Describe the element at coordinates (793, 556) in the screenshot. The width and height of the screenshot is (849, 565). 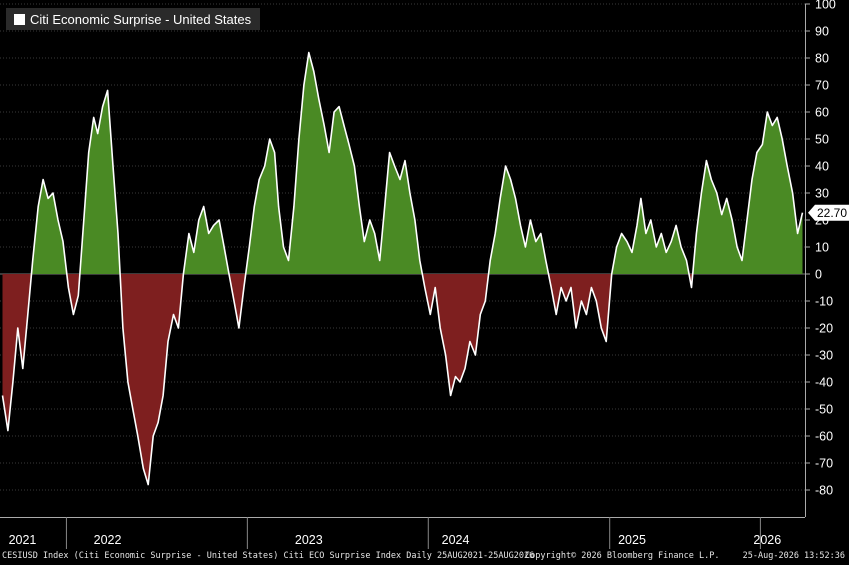
I see `footer-right: 25-Aug-2026 13:52:36` at that location.